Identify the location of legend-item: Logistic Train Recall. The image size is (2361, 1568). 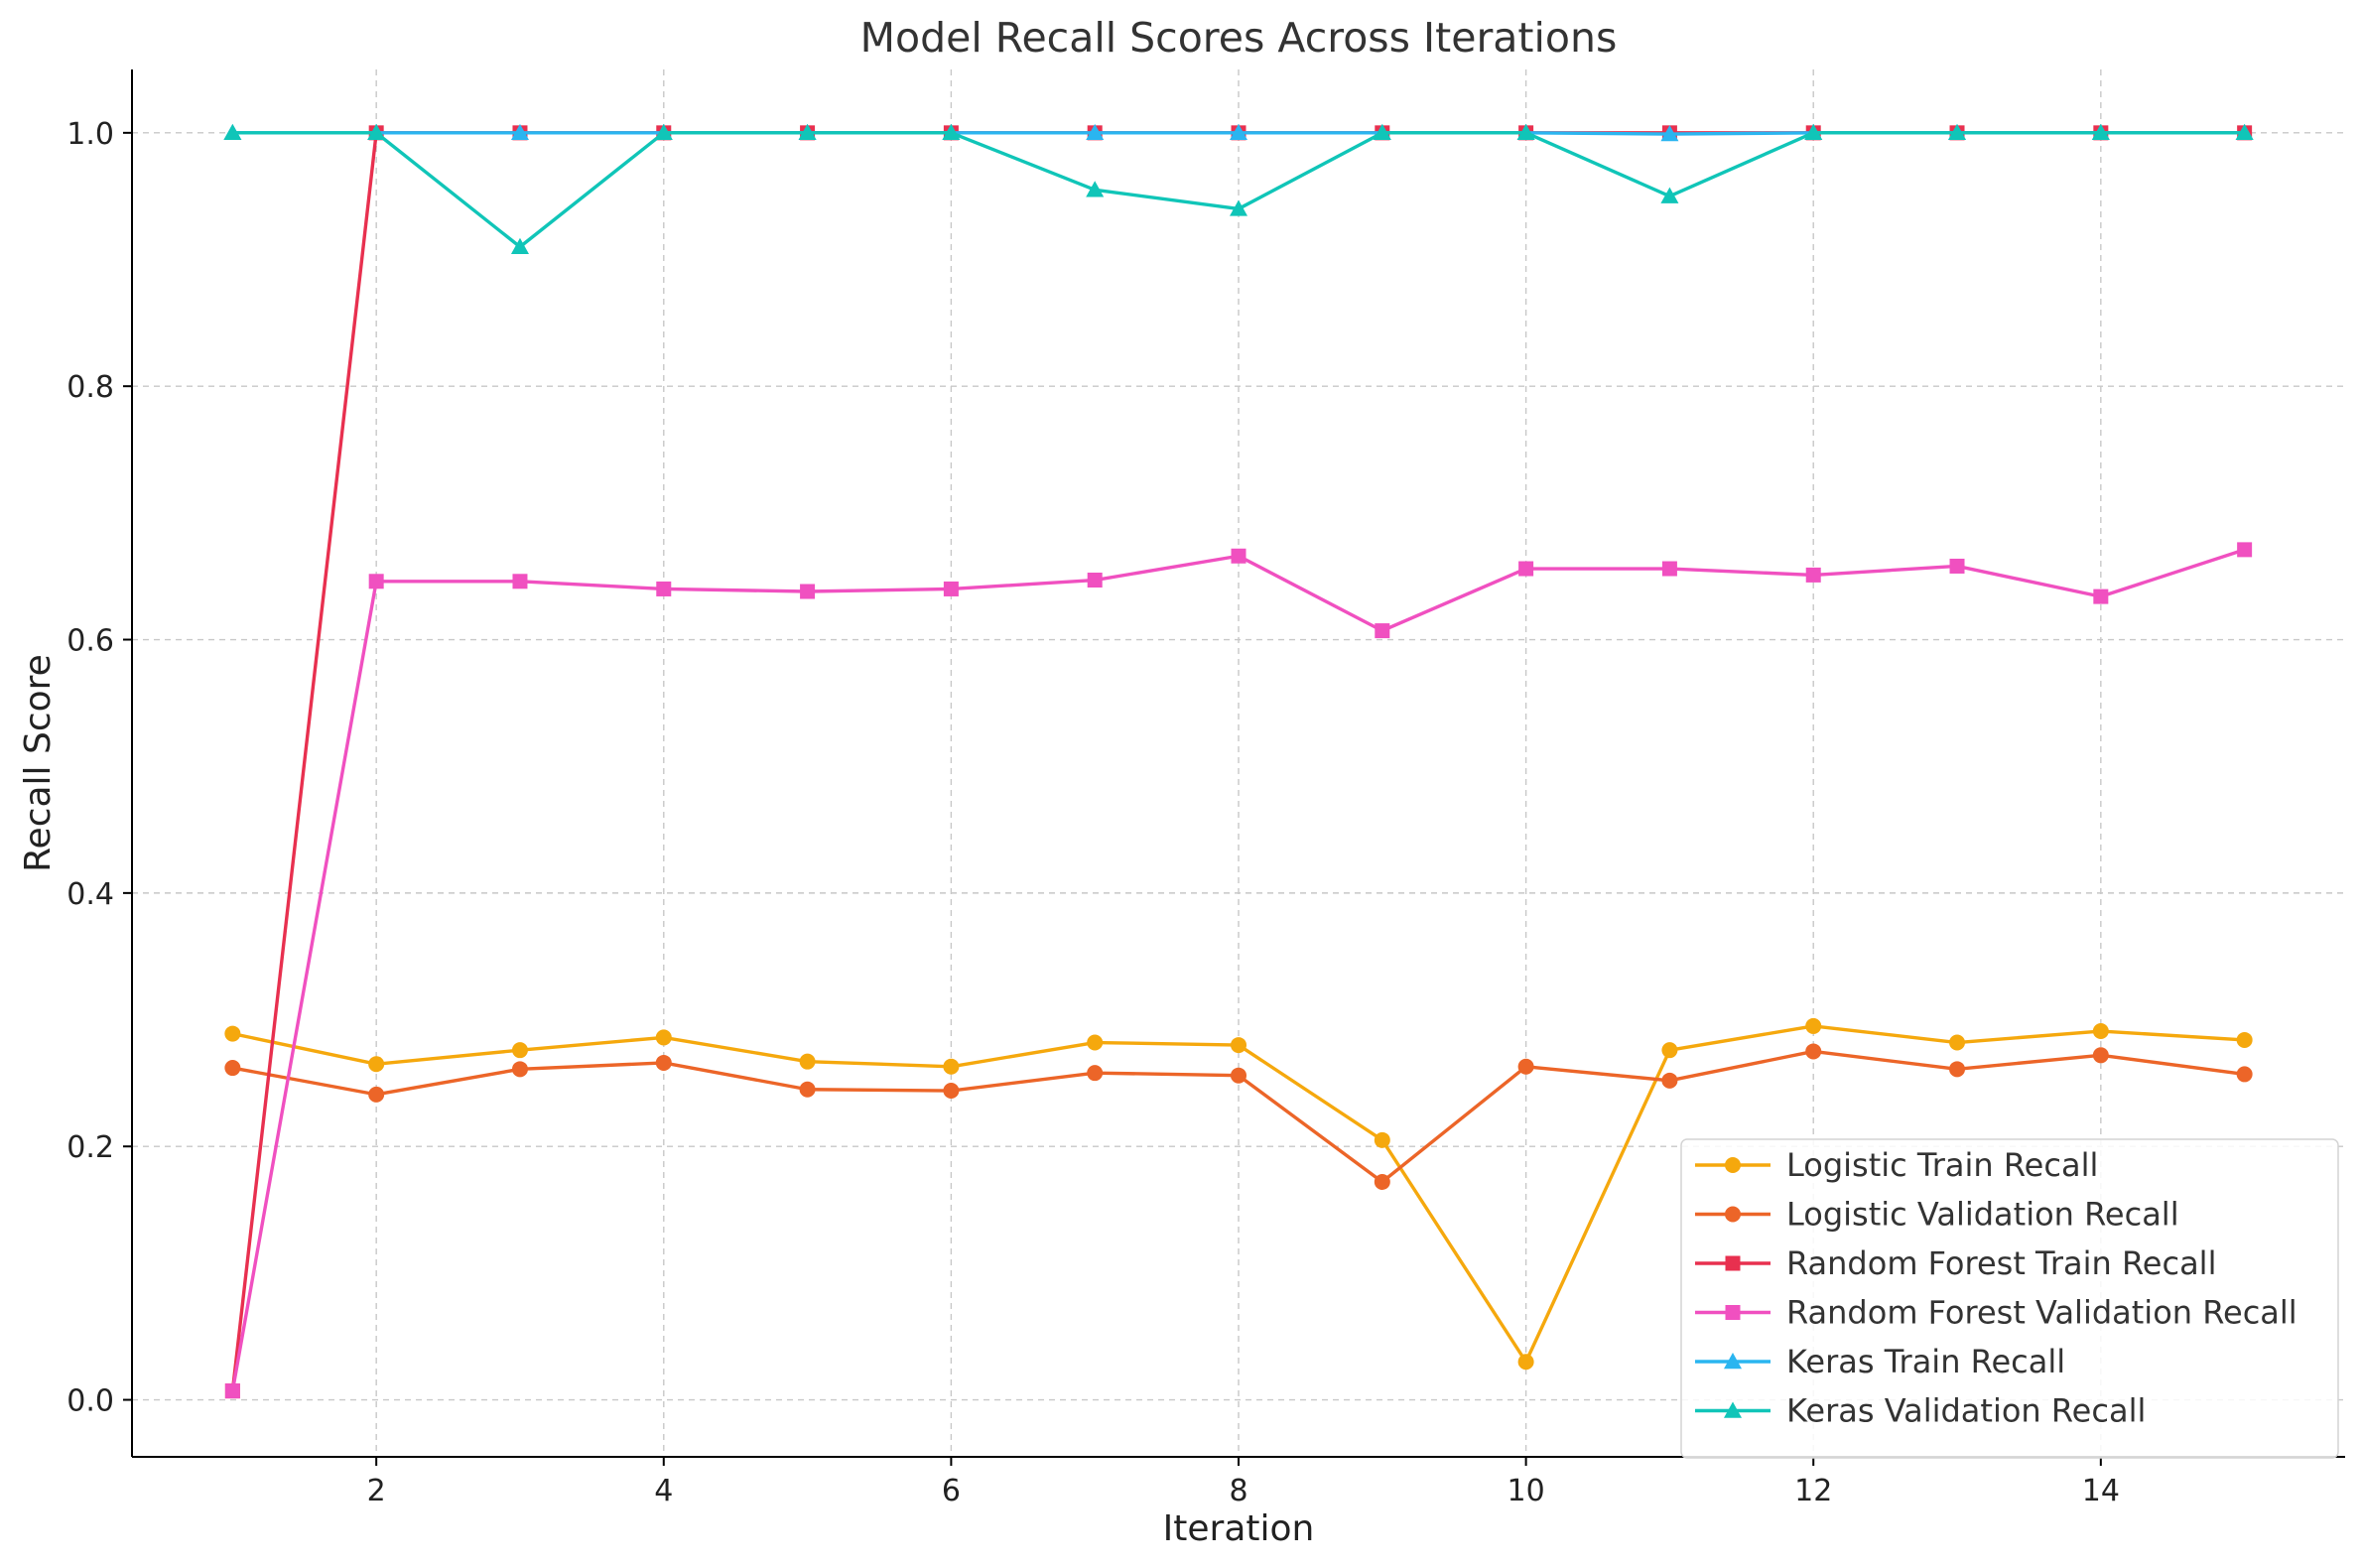
(1896, 1165).